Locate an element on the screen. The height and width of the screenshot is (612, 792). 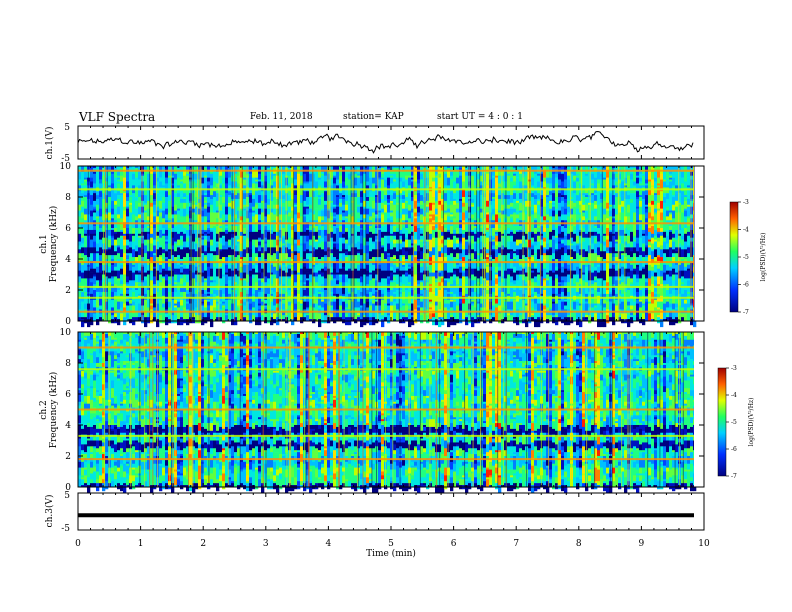
ch3-ytick-bottom: -5 is located at coordinates (65, 529).